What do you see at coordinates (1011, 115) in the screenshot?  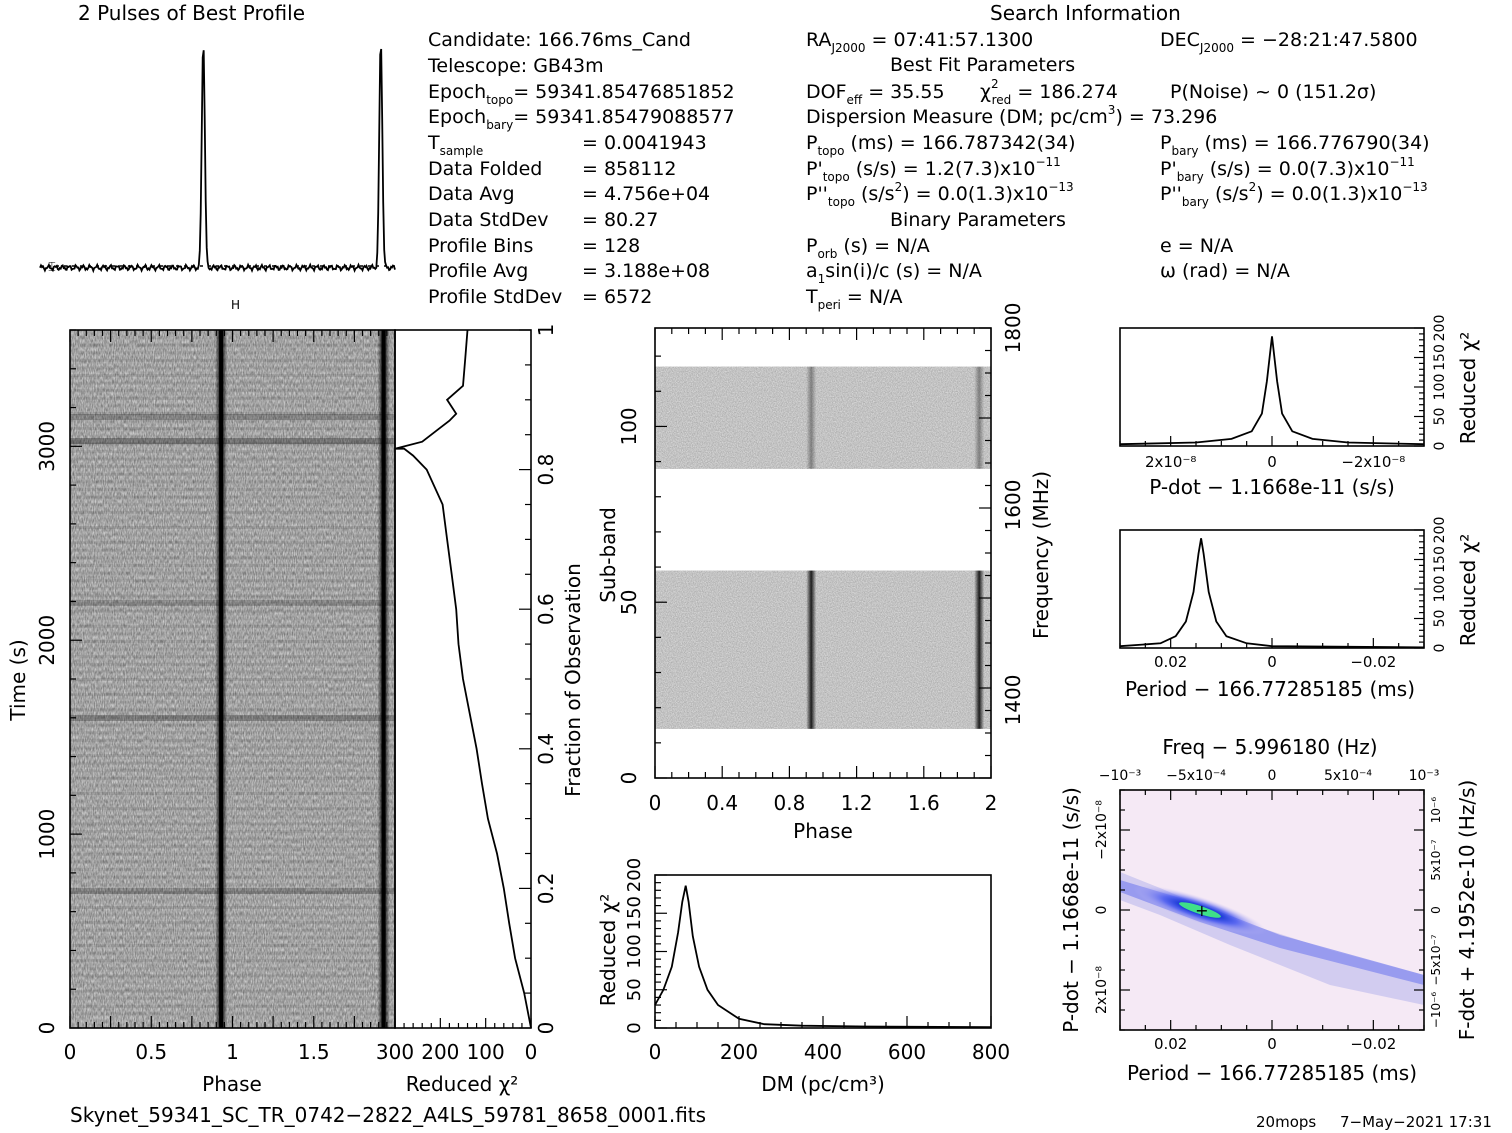 I see `dm-line: Dispersion Measure (DM; pc/cm3) = 73.296` at bounding box center [1011, 115].